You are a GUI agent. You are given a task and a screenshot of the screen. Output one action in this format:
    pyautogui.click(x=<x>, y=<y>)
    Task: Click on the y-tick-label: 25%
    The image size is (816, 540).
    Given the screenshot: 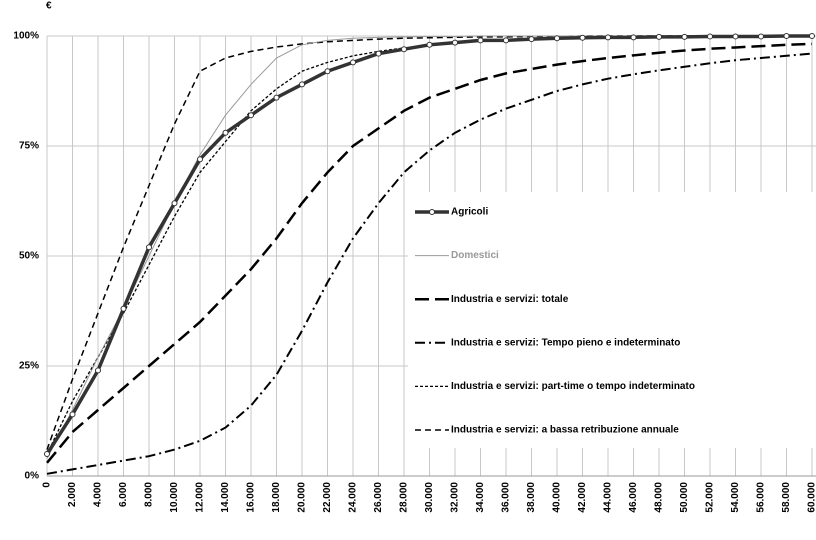 What is the action you would take?
    pyautogui.click(x=29, y=366)
    